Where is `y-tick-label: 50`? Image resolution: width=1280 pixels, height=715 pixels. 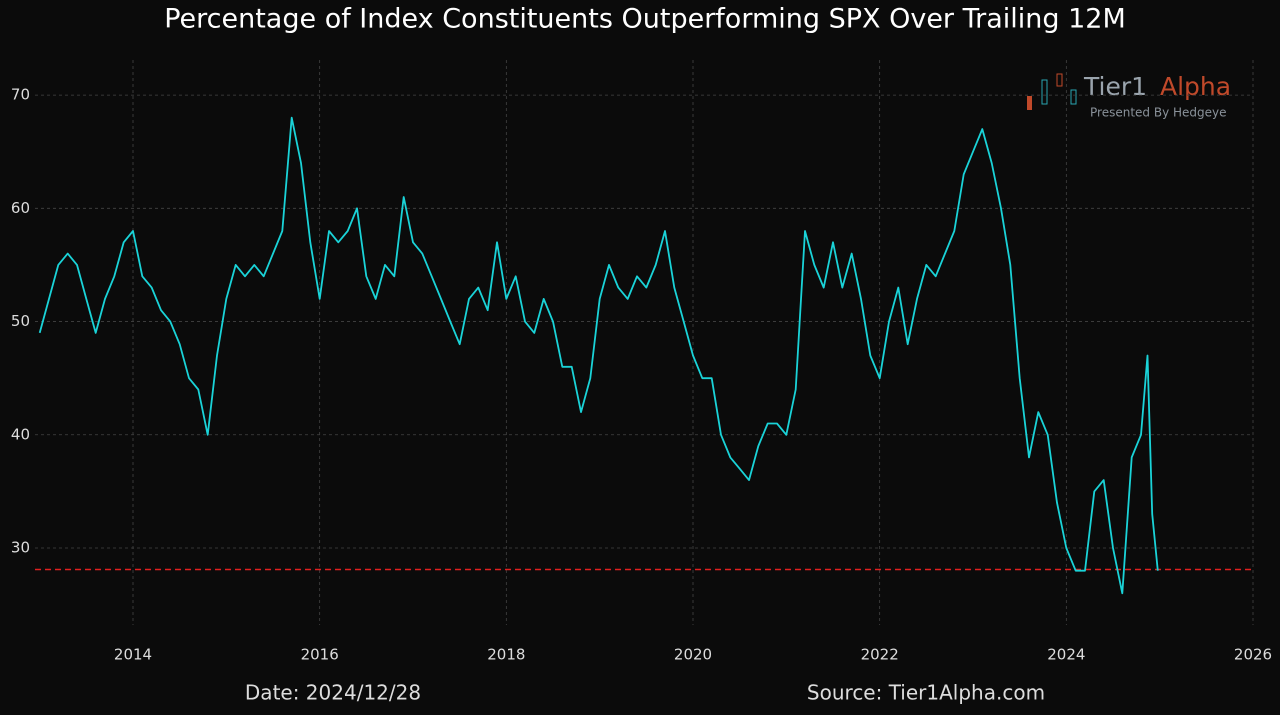 y-tick-label: 50 is located at coordinates (20, 321).